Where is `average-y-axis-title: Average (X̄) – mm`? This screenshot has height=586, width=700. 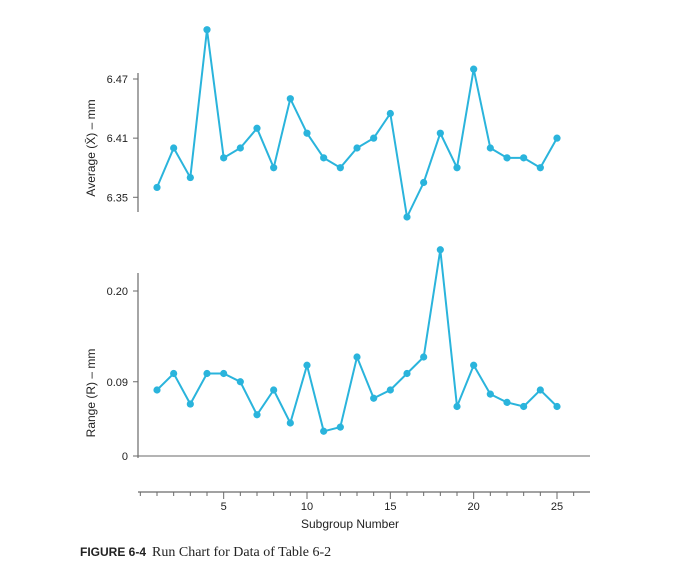
average-y-axis-title: Average (X̄) – mm is located at coordinates (91, 147).